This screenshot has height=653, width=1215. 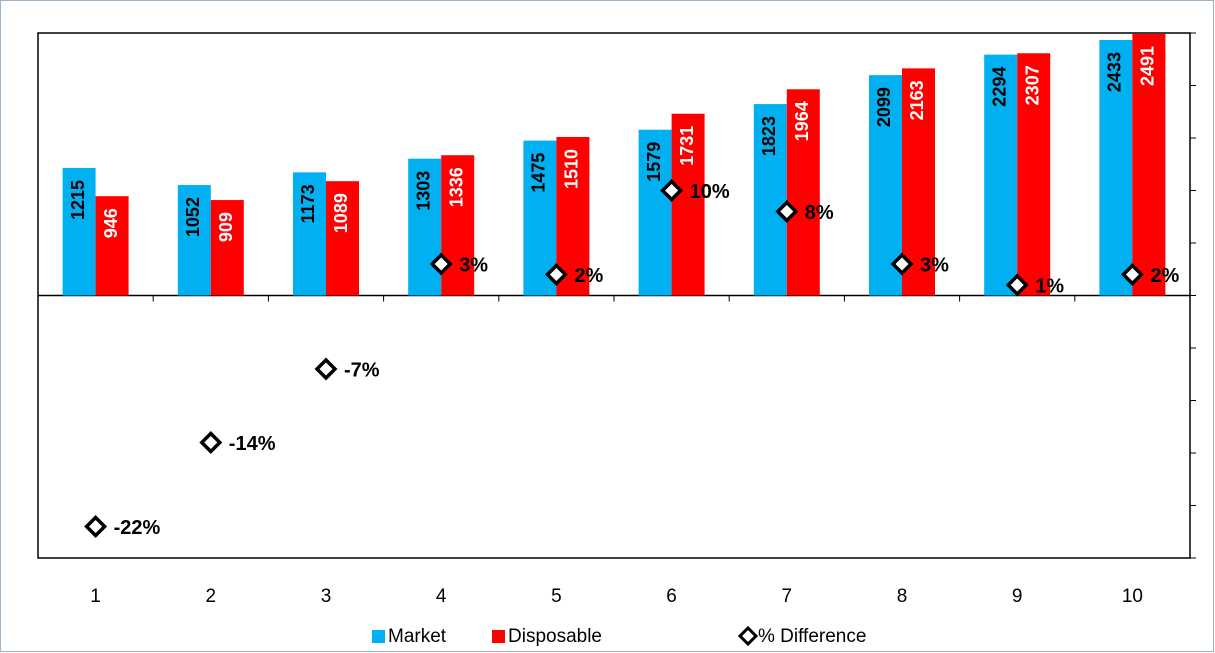 I want to click on x-tick-label: 7, so click(x=787, y=596).